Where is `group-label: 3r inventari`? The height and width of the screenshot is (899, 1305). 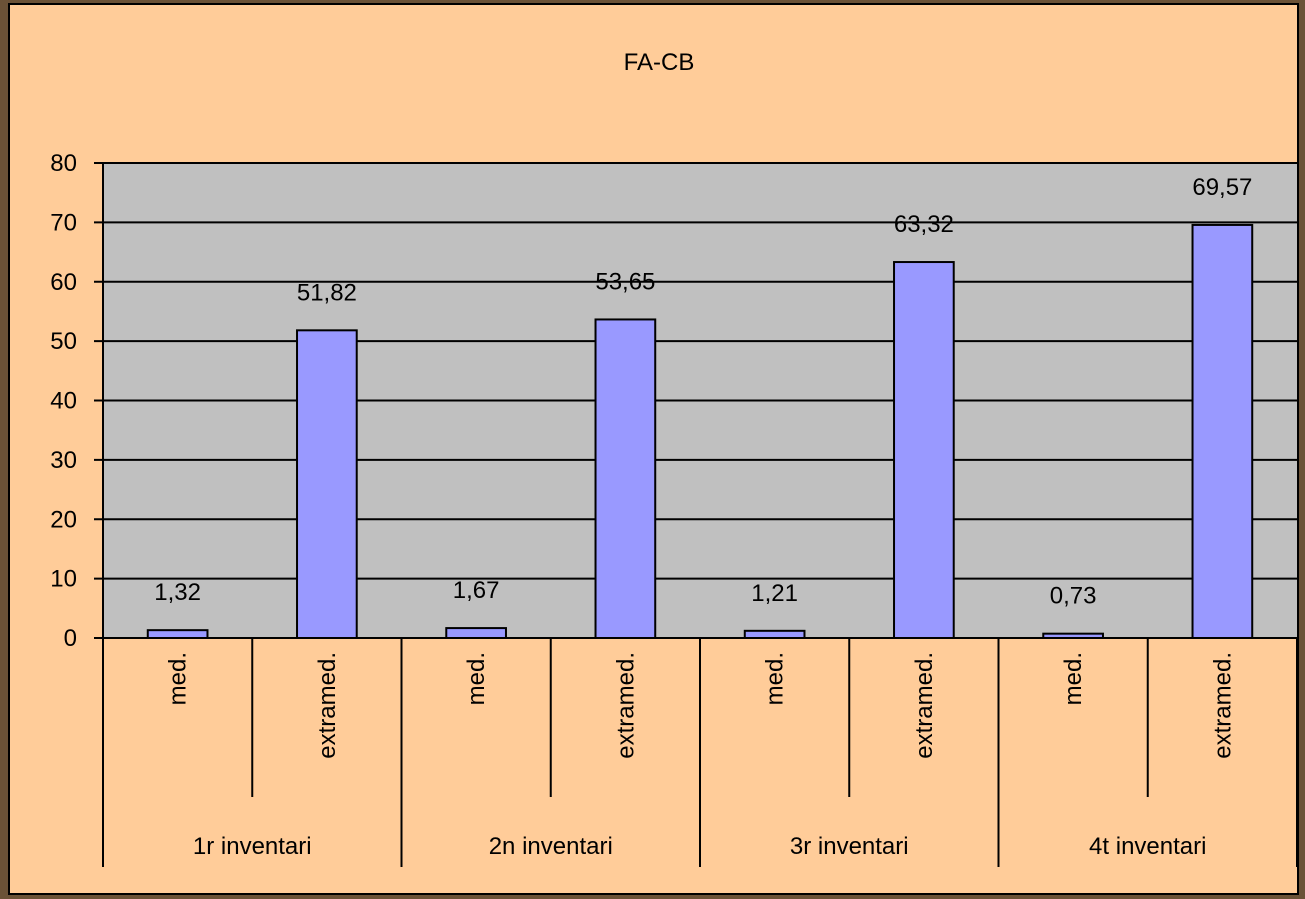 group-label: 3r inventari is located at coordinates (849, 846).